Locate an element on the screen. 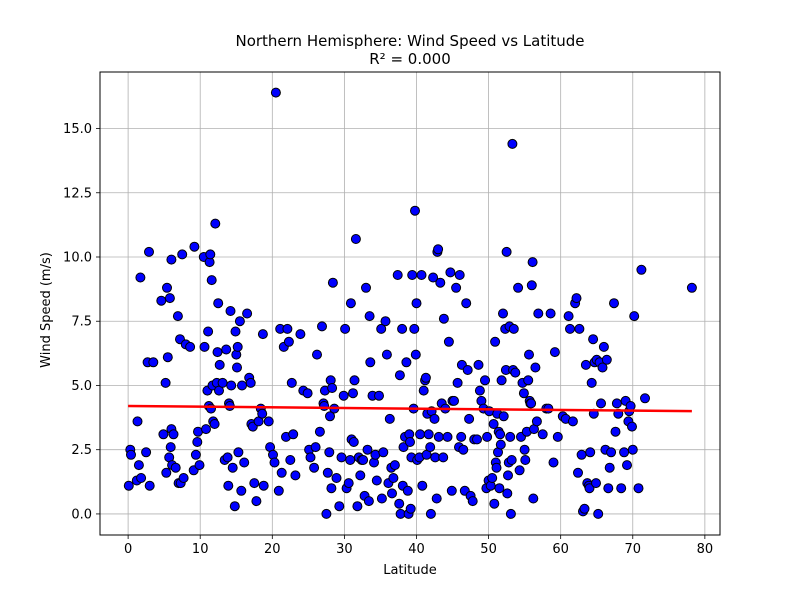 Image resolution: width=800 pixels, height=604 pixels. y-tick-label: 12.5 is located at coordinates (77, 193).